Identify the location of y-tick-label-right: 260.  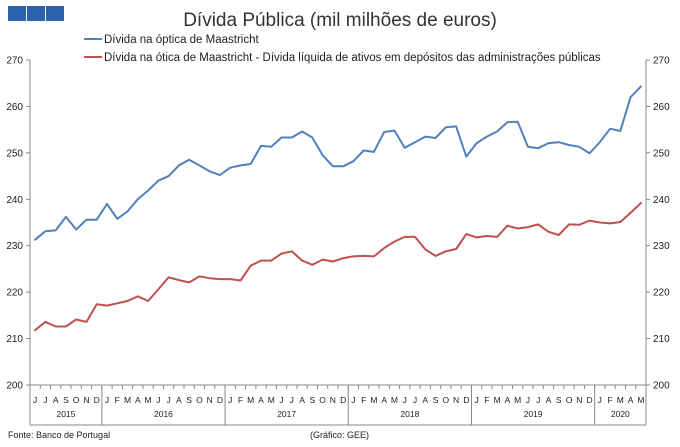
(661, 107).